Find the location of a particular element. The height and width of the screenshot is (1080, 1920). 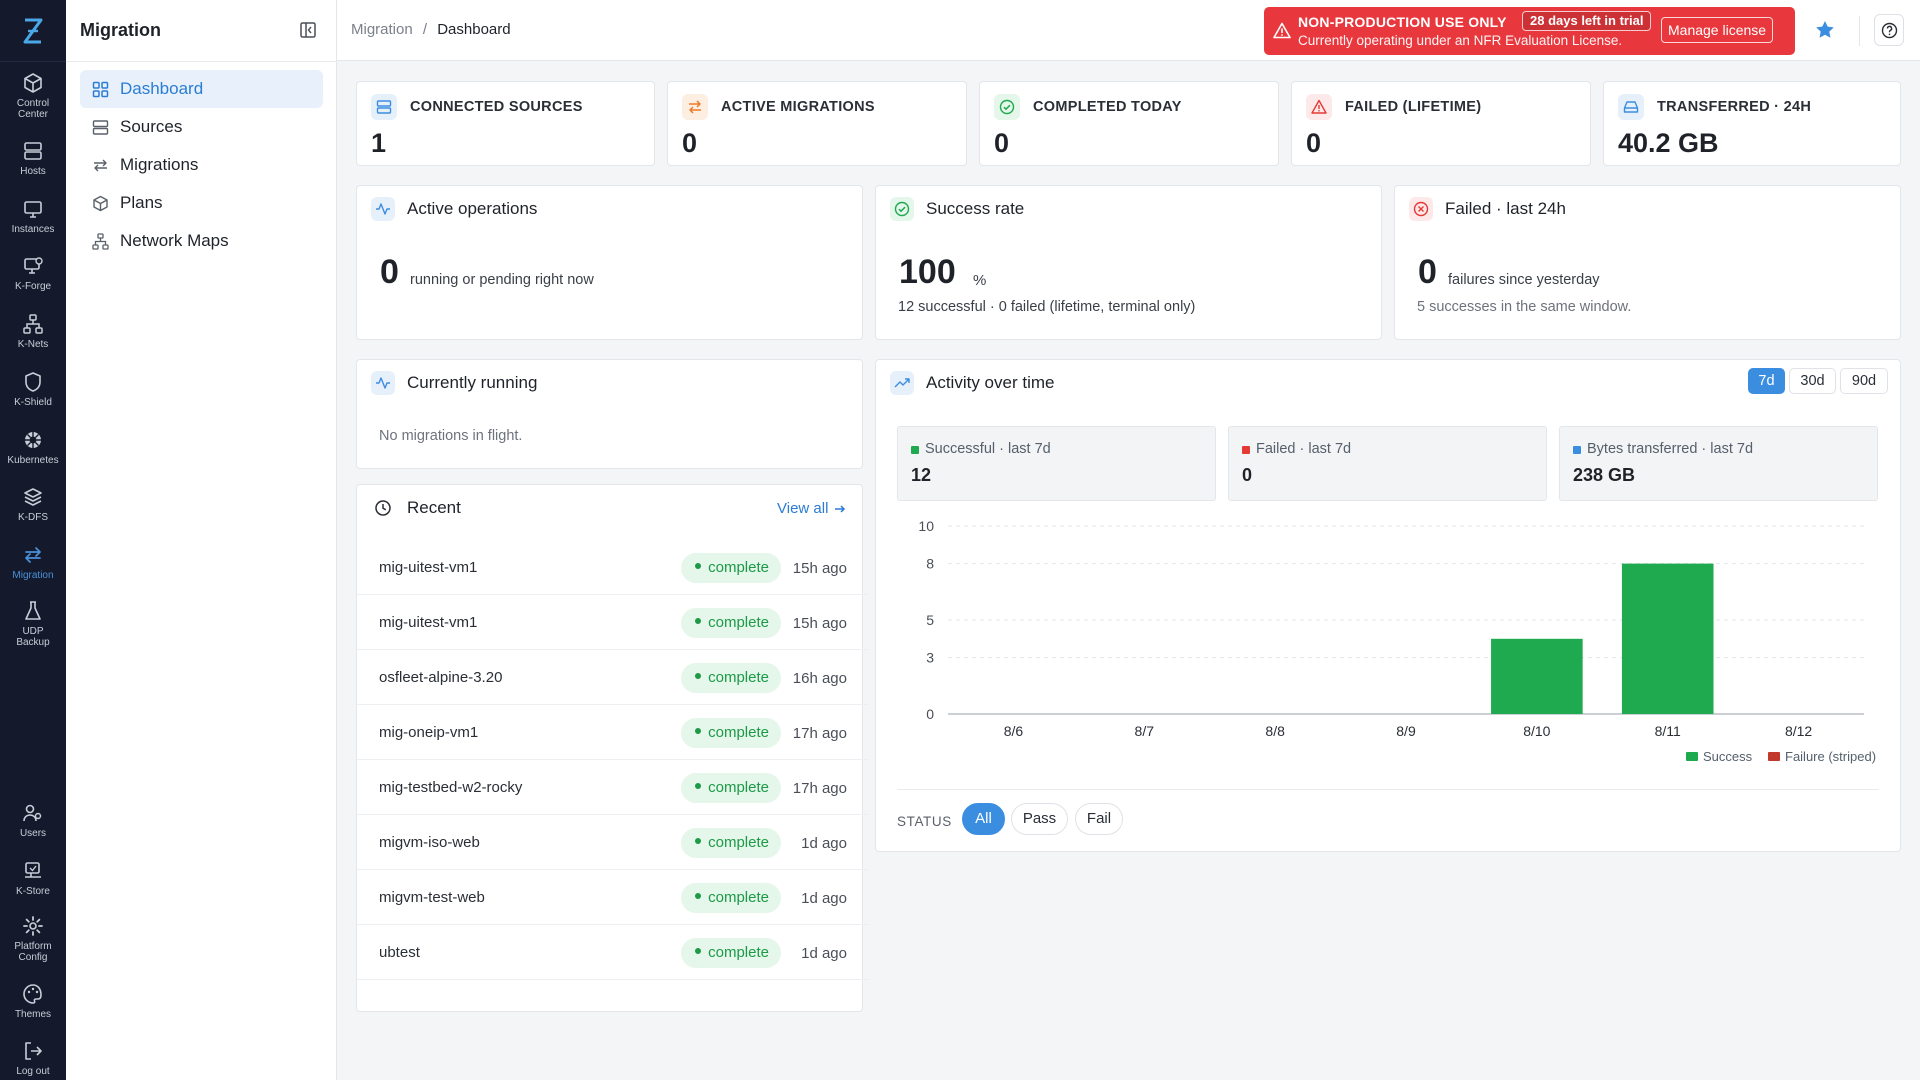

forge-icon is located at coordinates (33, 265).